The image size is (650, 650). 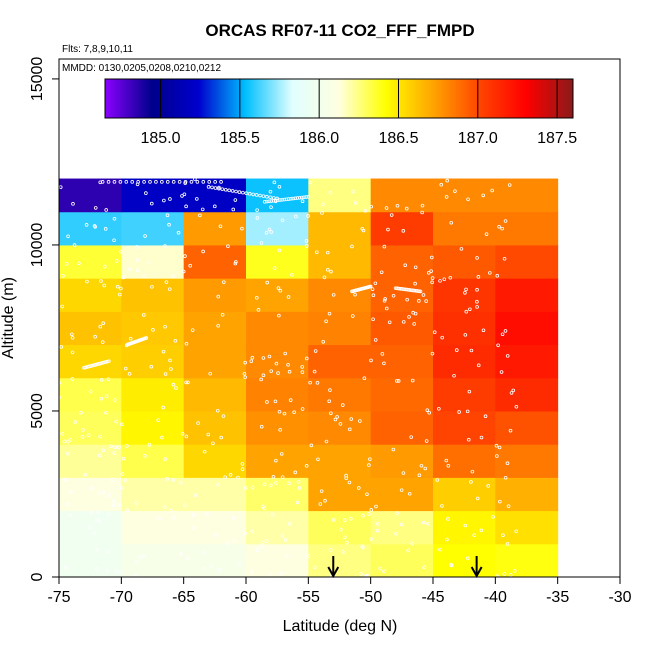 I want to click on x-tick-label: -50, so click(x=370, y=597).